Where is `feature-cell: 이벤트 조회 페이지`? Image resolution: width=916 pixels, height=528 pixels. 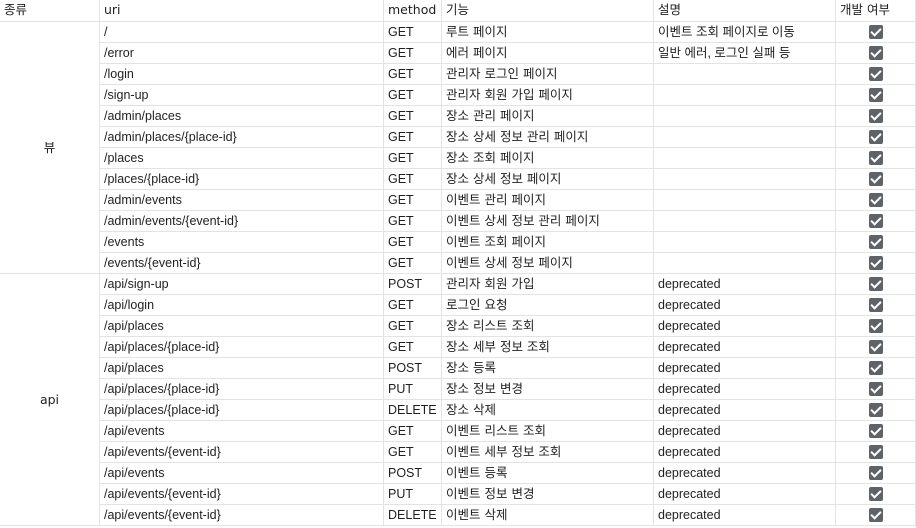 feature-cell: 이벤트 조회 페이지 is located at coordinates (548, 242).